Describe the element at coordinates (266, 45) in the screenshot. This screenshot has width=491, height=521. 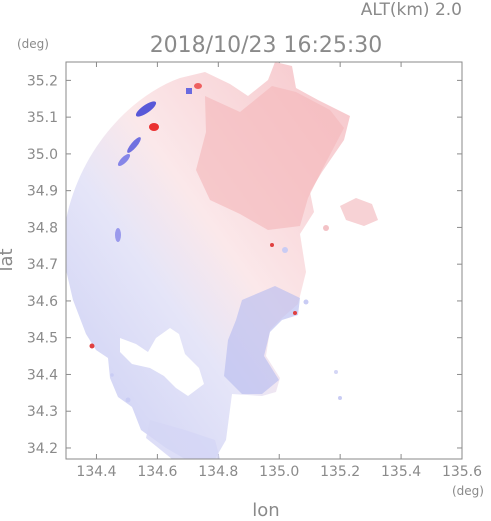
I see `timestamp-title: 2018/10/23 16:25:30` at that location.